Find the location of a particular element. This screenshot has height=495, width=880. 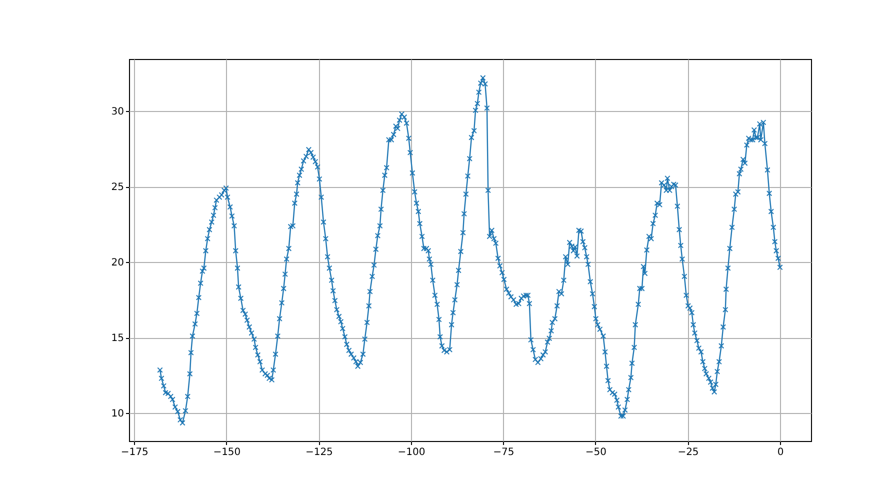

x-tick-label: −125 is located at coordinates (319, 452).